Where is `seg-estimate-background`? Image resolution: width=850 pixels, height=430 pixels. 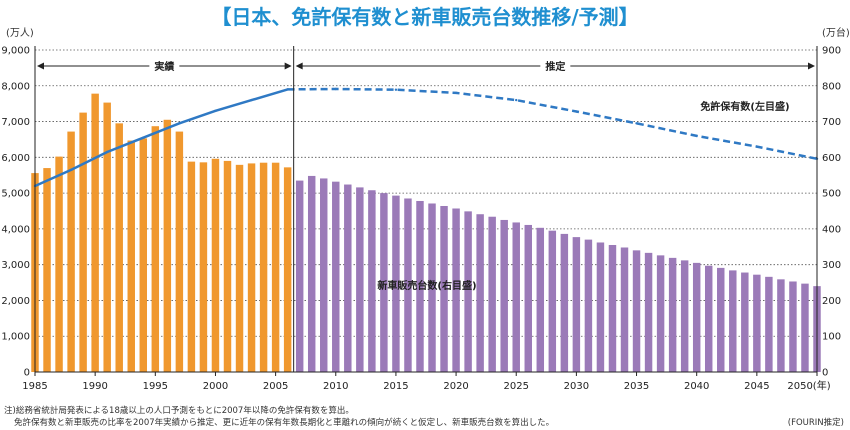
seg-estimate-background is located at coordinates (555, 66).